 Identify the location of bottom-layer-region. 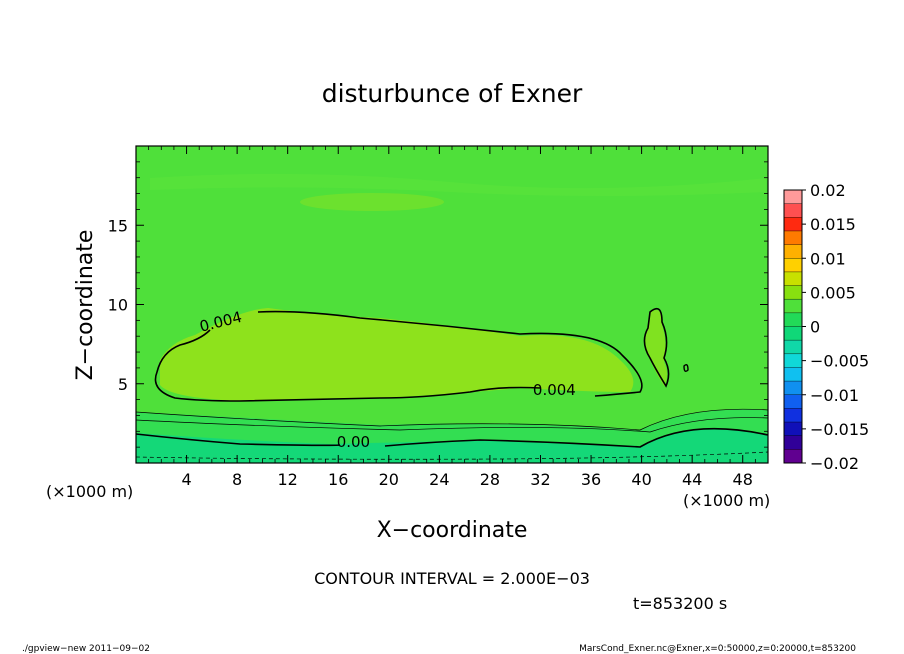
(452, 446).